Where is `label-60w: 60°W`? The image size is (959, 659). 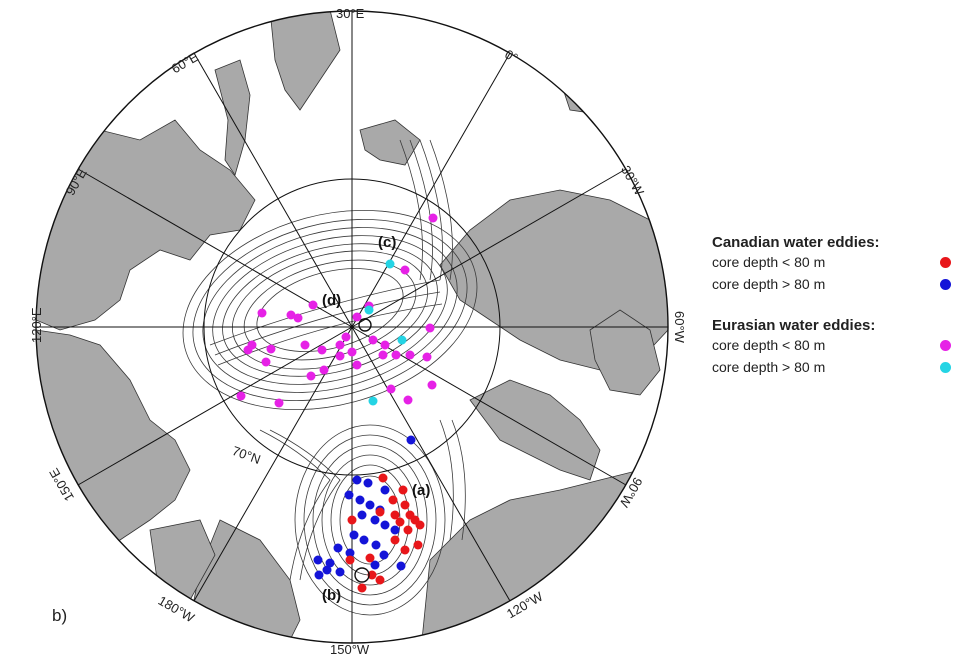
label-60w: 60°W is located at coordinates (679, 327).